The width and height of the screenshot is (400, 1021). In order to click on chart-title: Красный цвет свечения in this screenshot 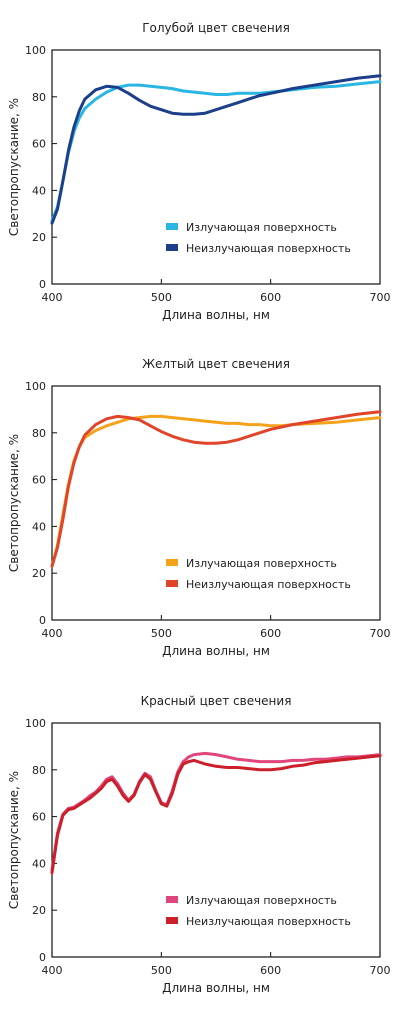, I will do `click(216, 701)`.